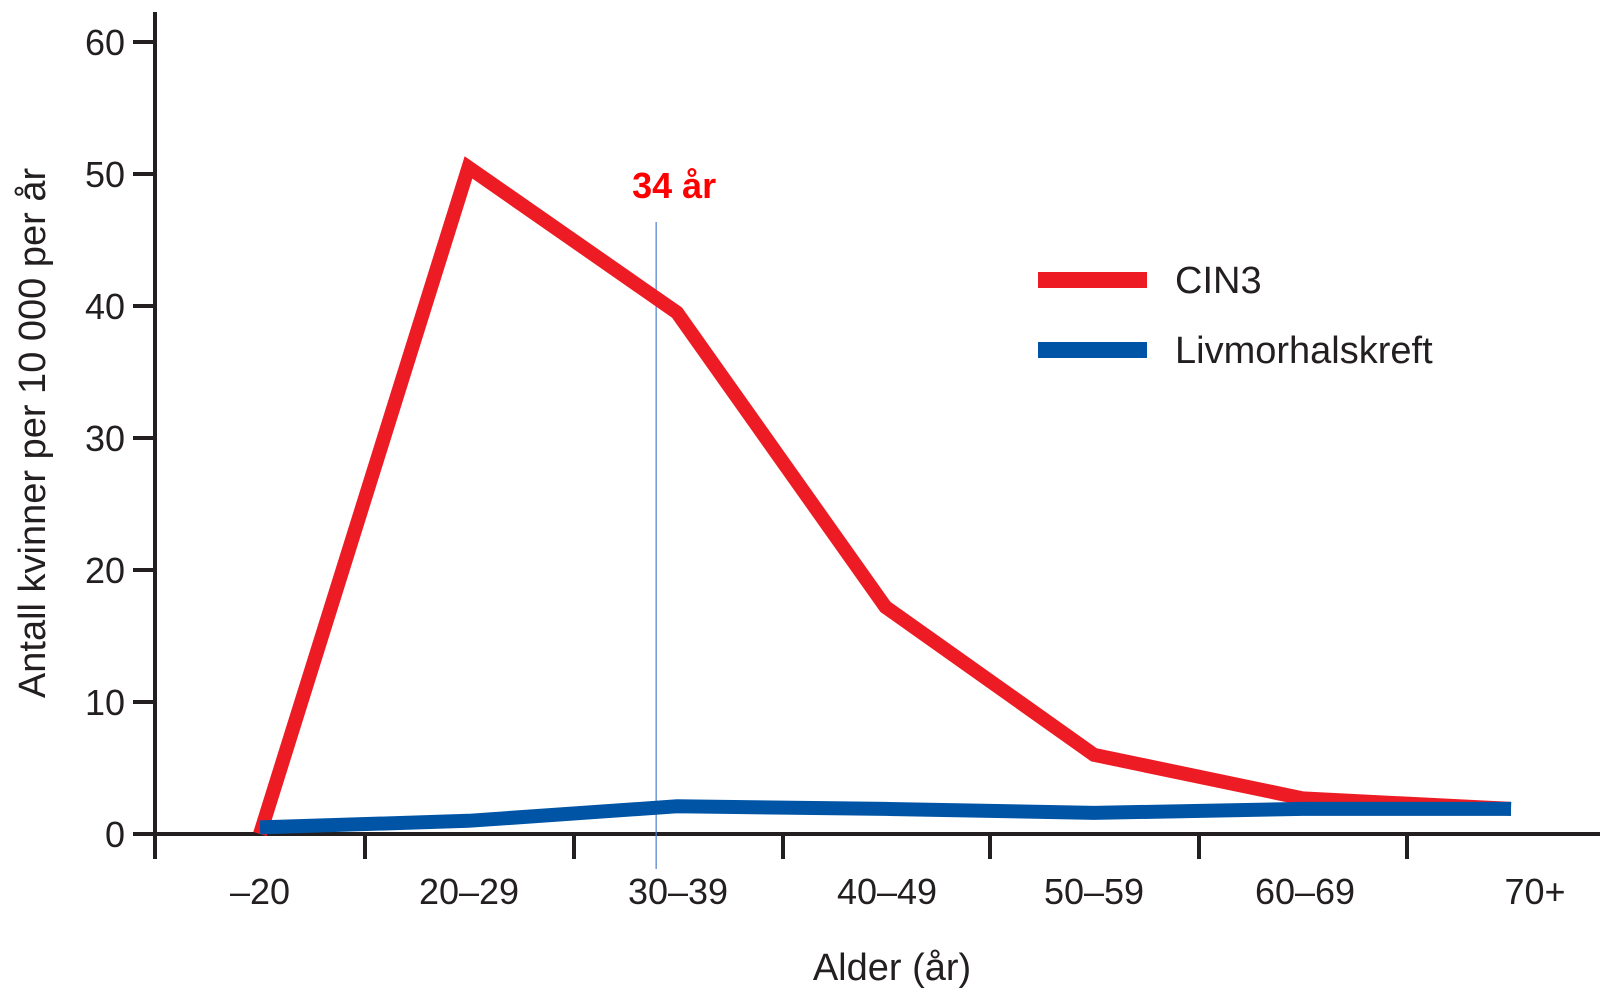  I want to click on annotation: 34 år, so click(674, 517).